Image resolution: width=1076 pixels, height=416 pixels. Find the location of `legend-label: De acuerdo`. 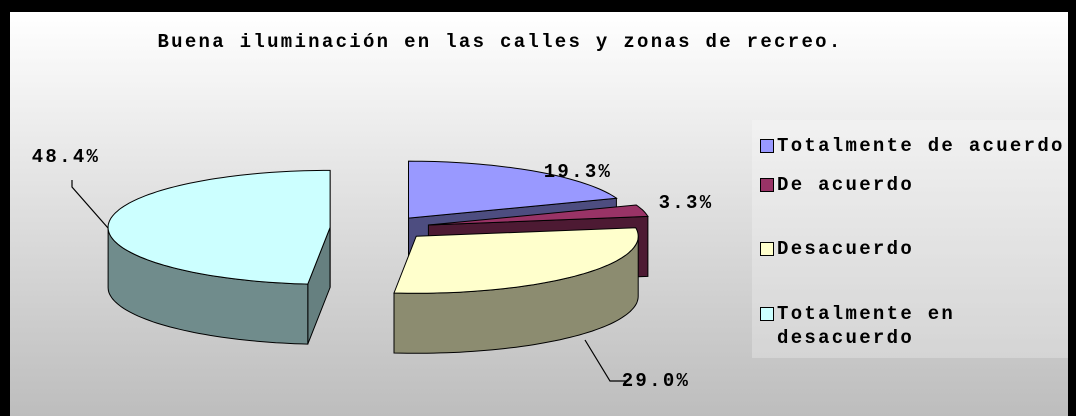

legend-label: De acuerdo is located at coordinates (846, 185).